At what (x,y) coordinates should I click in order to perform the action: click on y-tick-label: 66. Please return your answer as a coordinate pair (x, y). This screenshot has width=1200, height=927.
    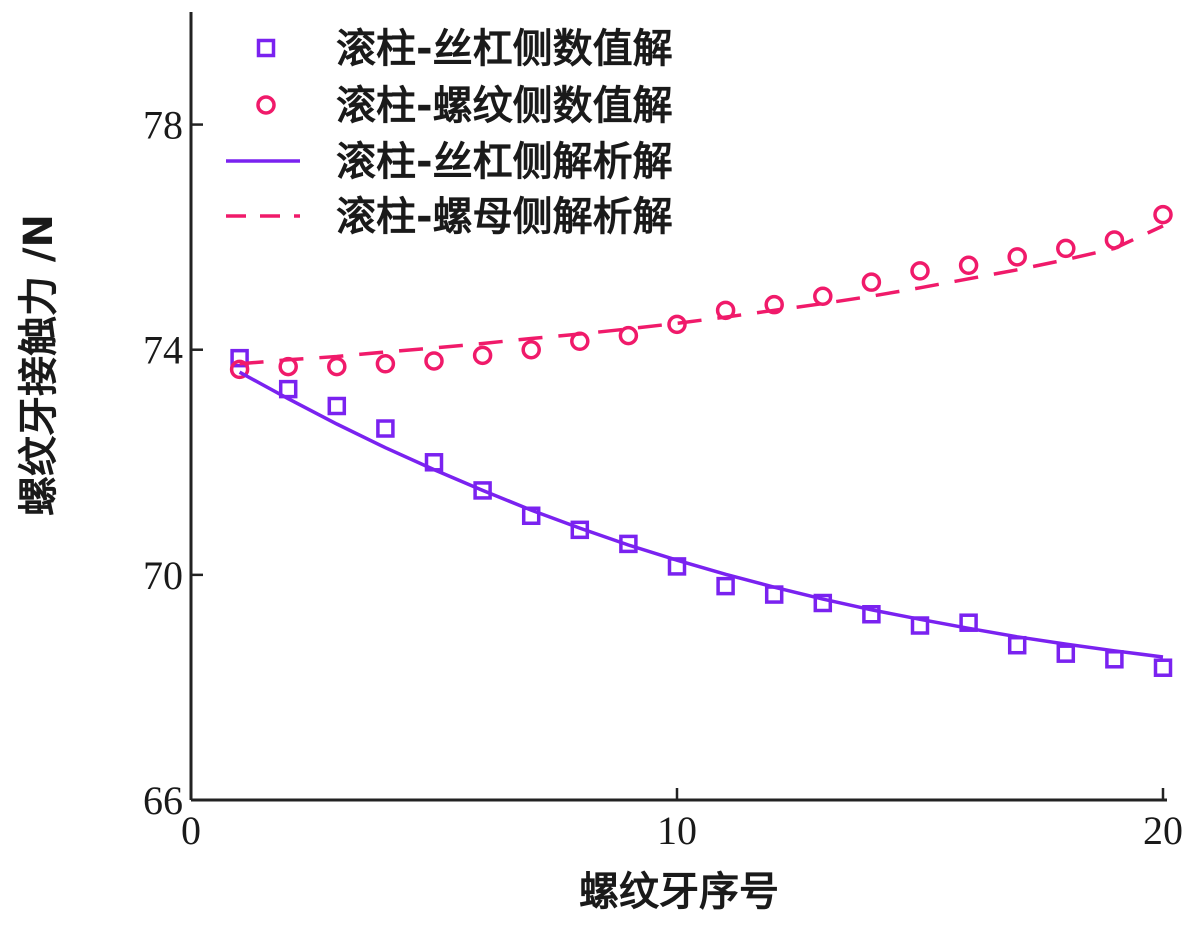
    Looking at the image, I should click on (163, 800).